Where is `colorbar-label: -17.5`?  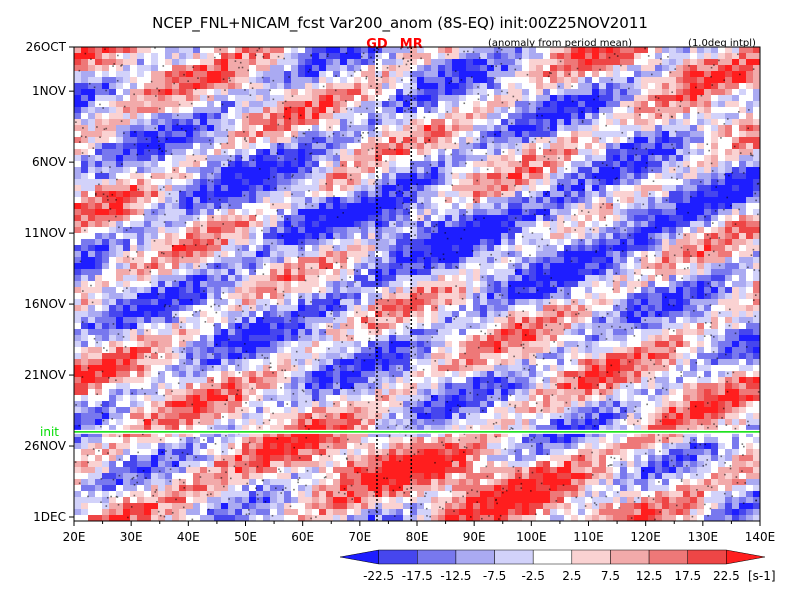
colorbar-label: -17.5 is located at coordinates (417, 576).